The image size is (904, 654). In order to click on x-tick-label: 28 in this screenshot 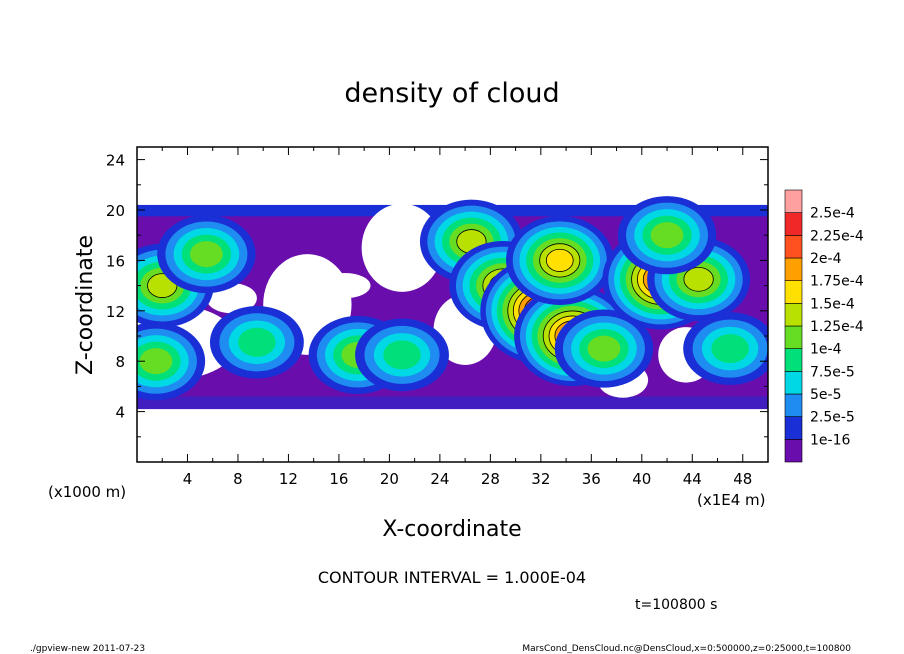, I will do `click(490, 479)`.